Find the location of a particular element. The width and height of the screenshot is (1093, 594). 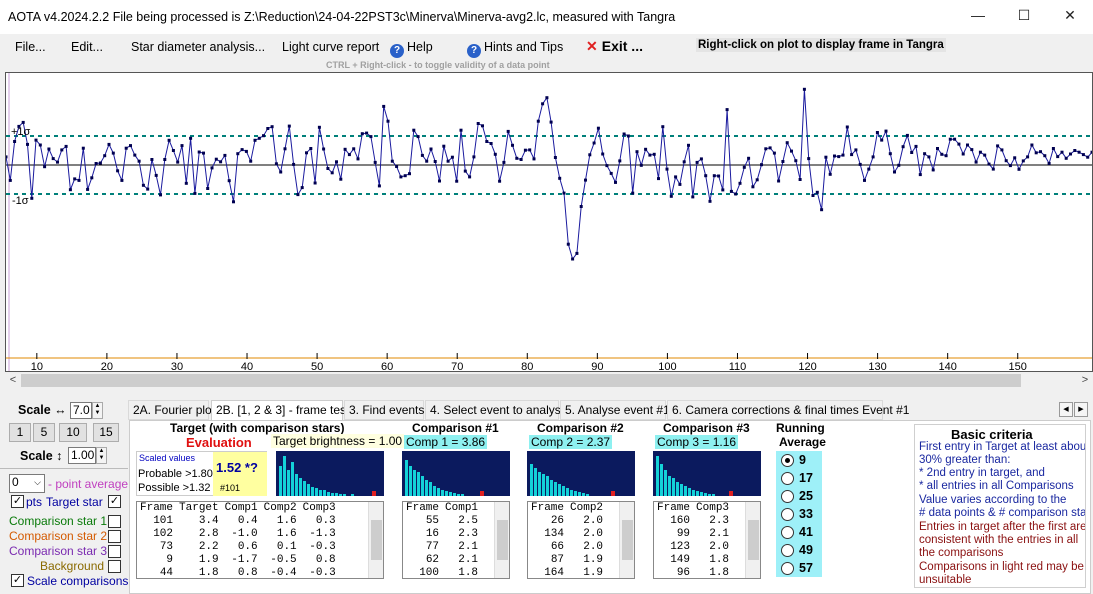

table-row: 26 2.0 is located at coordinates (567, 521).